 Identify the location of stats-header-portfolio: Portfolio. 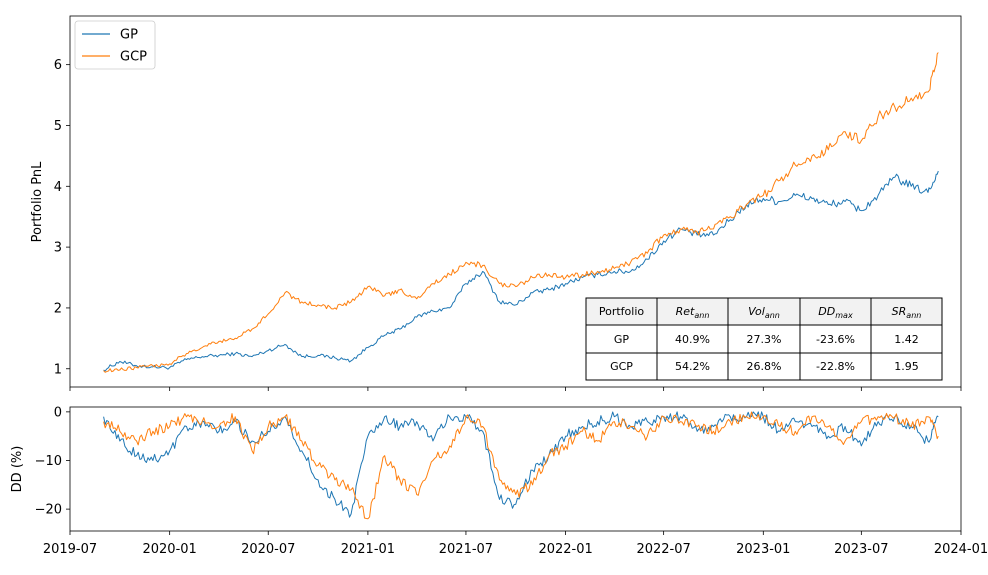
(622, 311).